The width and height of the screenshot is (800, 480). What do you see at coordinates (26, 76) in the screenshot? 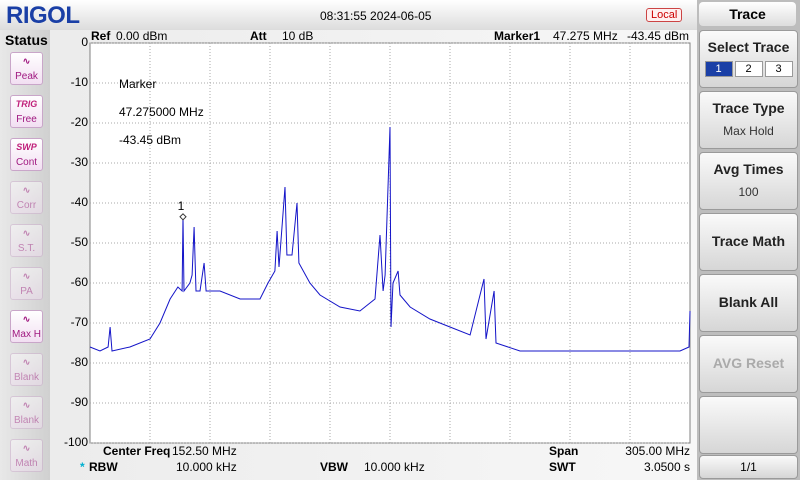
I see `status-label: Peak` at bounding box center [26, 76].